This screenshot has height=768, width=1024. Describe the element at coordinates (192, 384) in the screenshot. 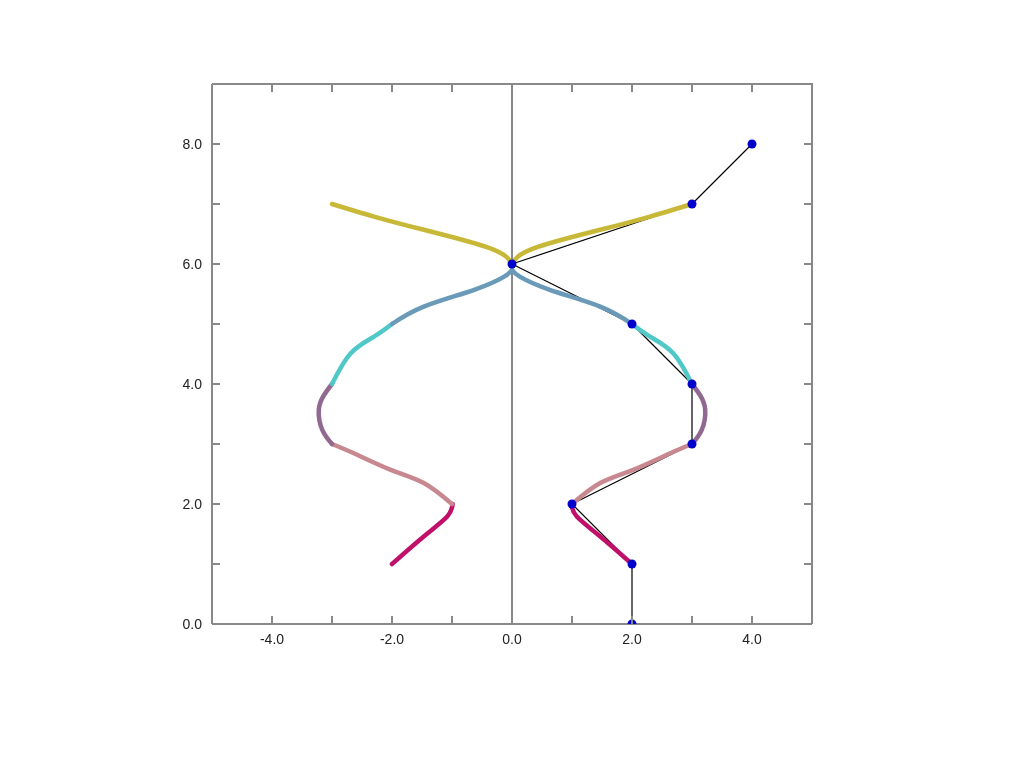

I see `y-tick-label: 4.0` at that location.